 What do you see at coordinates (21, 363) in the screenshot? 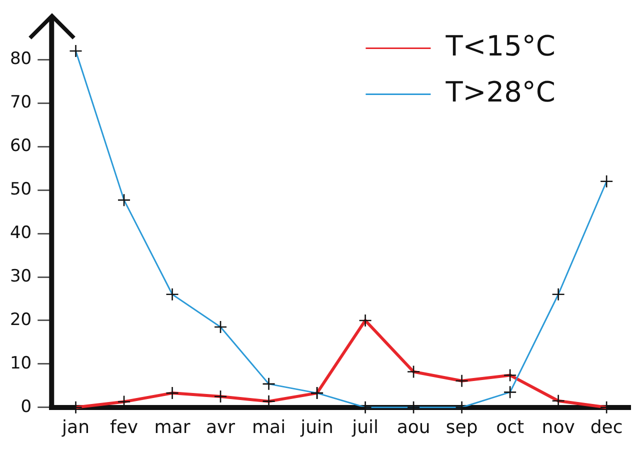
I see `y-tick-label: 10` at bounding box center [21, 363].